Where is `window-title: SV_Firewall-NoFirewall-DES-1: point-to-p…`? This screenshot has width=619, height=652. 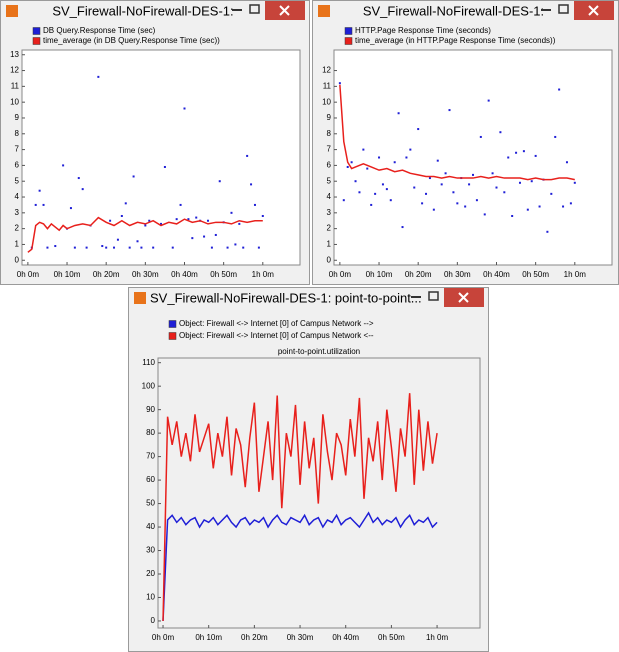 window-title: SV_Firewall-NoFirewall-DES-1: point-to-p… is located at coordinates (286, 297).